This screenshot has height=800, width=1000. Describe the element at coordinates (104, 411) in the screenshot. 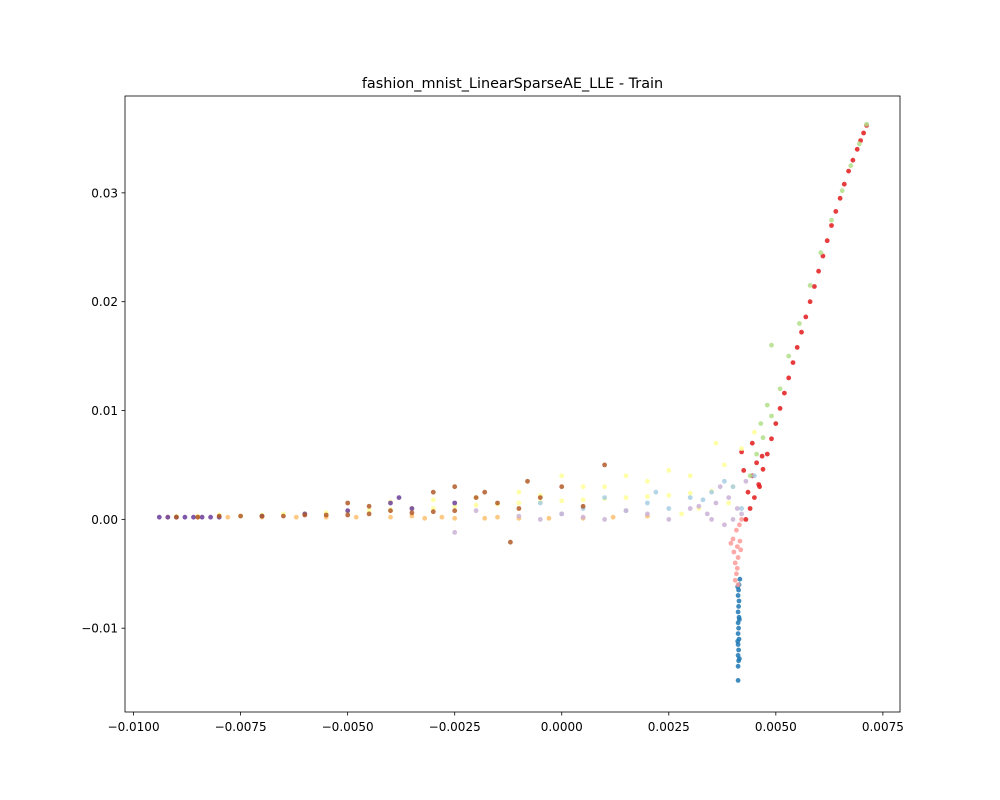

I see `y-tick-label: 0.01` at that location.